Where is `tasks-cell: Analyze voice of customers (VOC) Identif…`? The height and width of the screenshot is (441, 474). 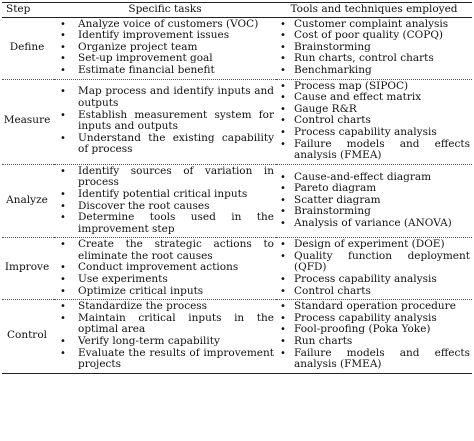 tasks-cell: Analyze voice of customers (VOC) Identif… is located at coordinates (165, 48).